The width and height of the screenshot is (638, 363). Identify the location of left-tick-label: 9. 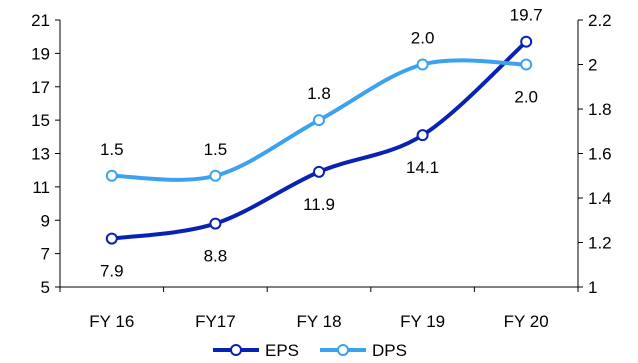
(45, 220).